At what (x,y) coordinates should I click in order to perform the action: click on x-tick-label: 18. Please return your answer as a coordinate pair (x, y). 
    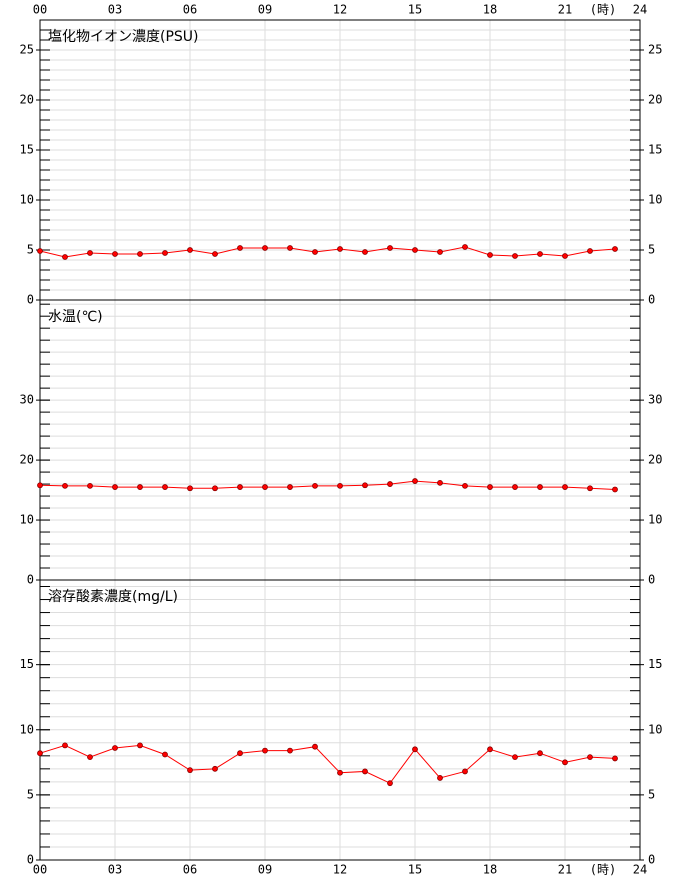
    Looking at the image, I should click on (490, 870).